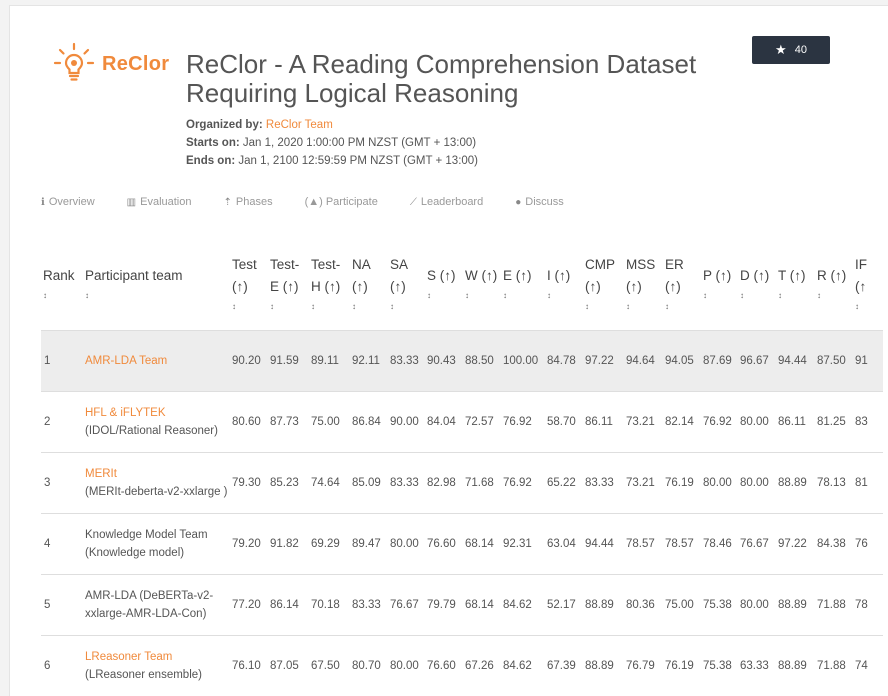 The height and width of the screenshot is (696, 888). I want to click on score-cell: 94.44, so click(603, 544).